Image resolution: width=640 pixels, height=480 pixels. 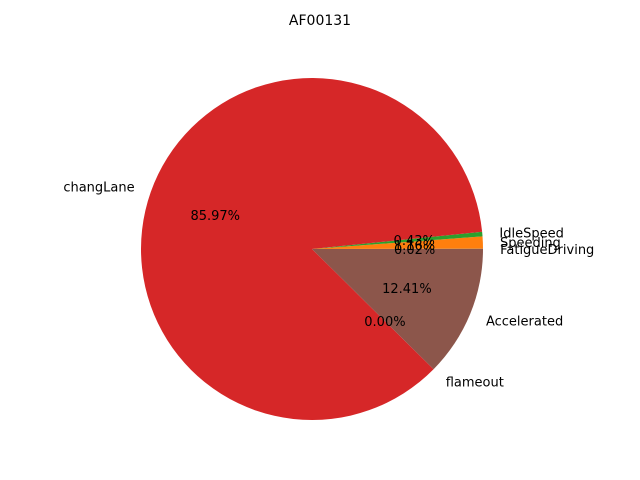 I want to click on pct-label-speeding: 1.16%, so click(x=414, y=246).